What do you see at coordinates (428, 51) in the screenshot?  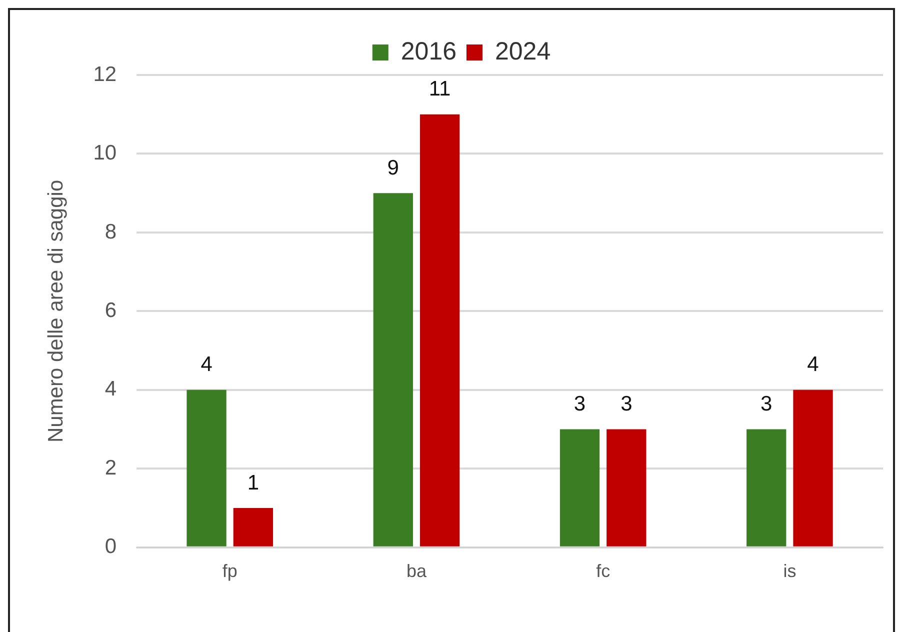 I see `legend-label: 2016` at bounding box center [428, 51].